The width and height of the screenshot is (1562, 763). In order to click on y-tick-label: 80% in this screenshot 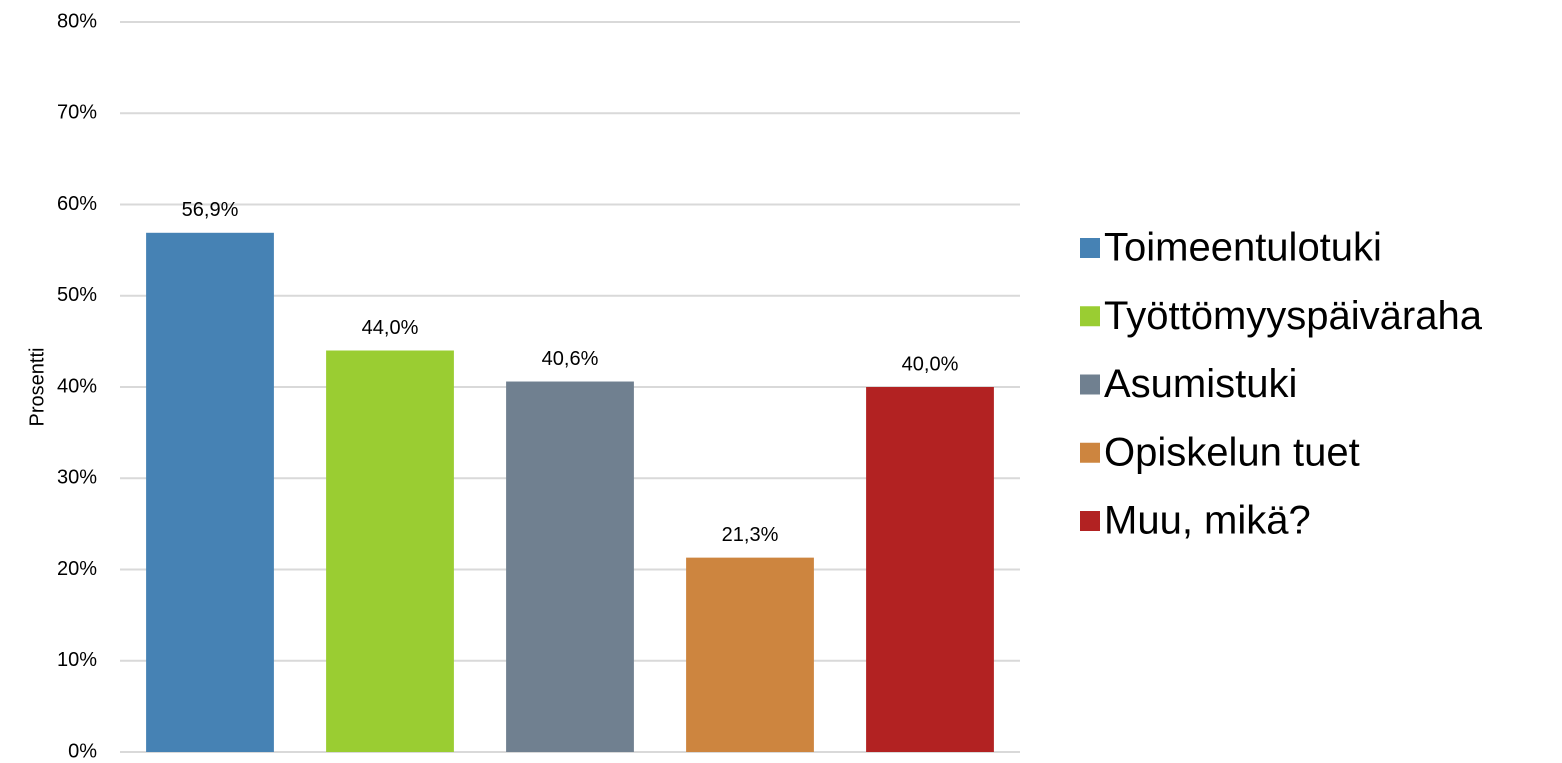, I will do `click(77, 21)`.